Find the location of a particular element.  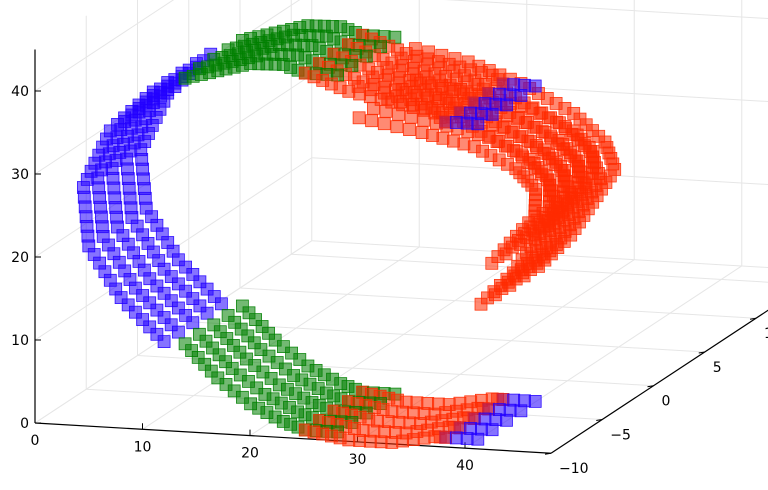

z-tick-label: 10 is located at coordinates (20, 341).